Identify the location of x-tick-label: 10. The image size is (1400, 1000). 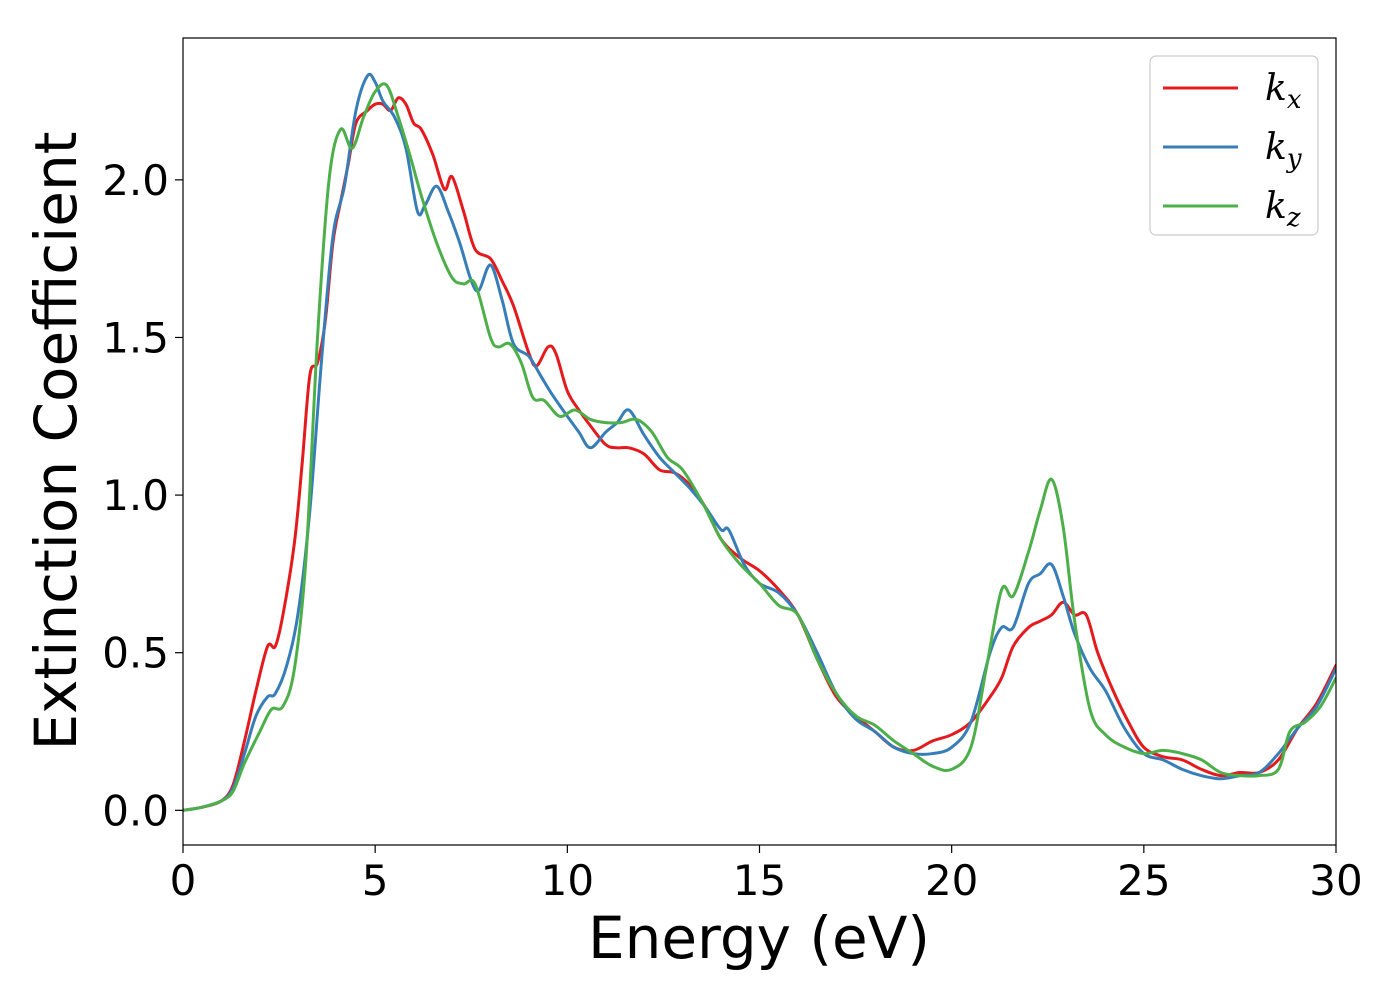
(567, 880).